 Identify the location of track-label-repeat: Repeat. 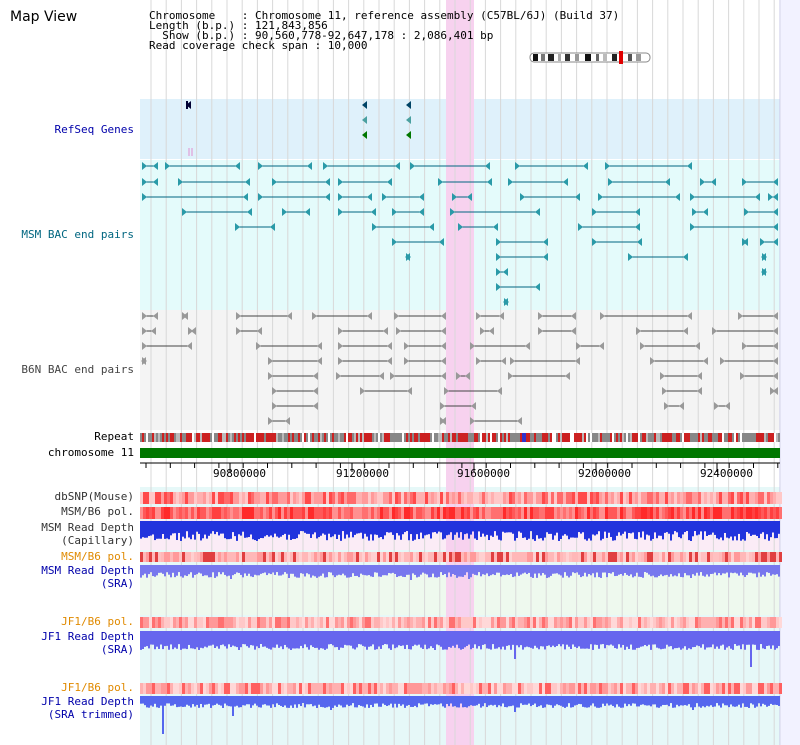
(114, 436).